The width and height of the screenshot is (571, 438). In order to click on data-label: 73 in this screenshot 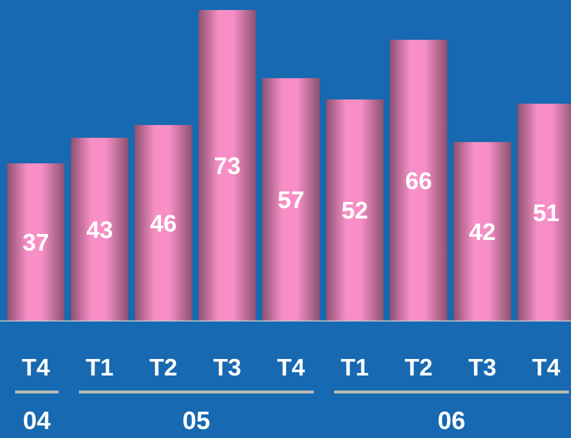, I will do `click(227, 166)`.